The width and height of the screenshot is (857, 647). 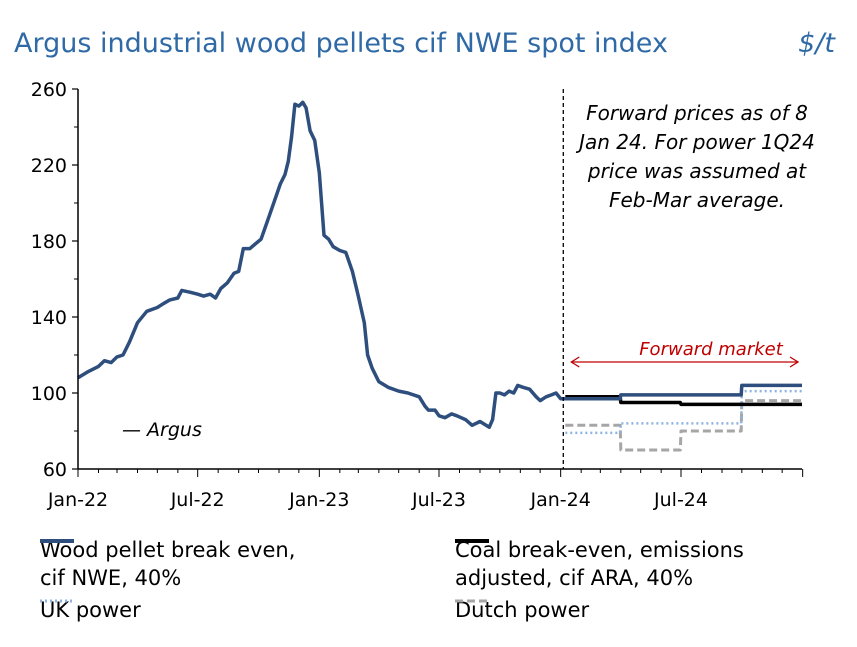 What do you see at coordinates (90, 610) in the screenshot?
I see `legend-item-uk-power: UK power` at bounding box center [90, 610].